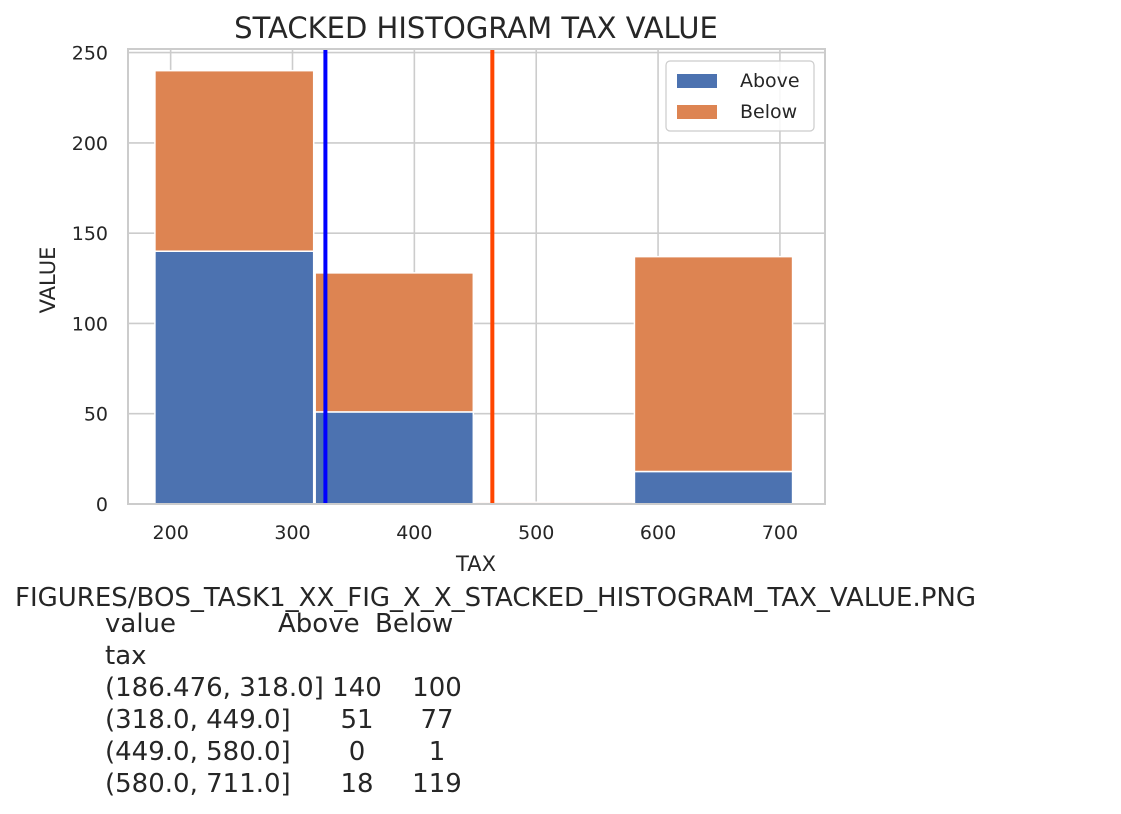 This screenshot has height=814, width=1121. I want to click on cell-value: 0, so click(357, 752).